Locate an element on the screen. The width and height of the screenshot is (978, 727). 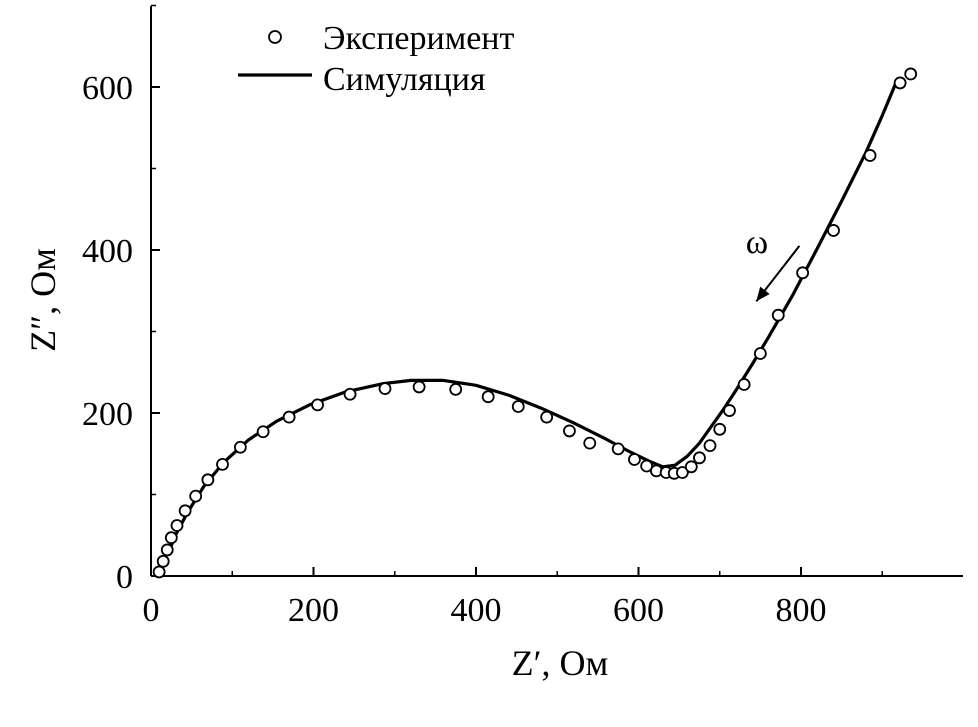
y-tick-label: 600 is located at coordinates (107, 88).